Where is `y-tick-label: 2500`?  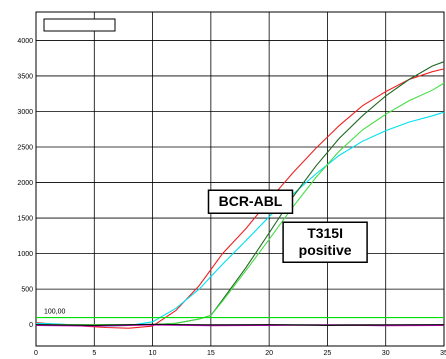
y-tick-label: 2500 is located at coordinates (25, 148).